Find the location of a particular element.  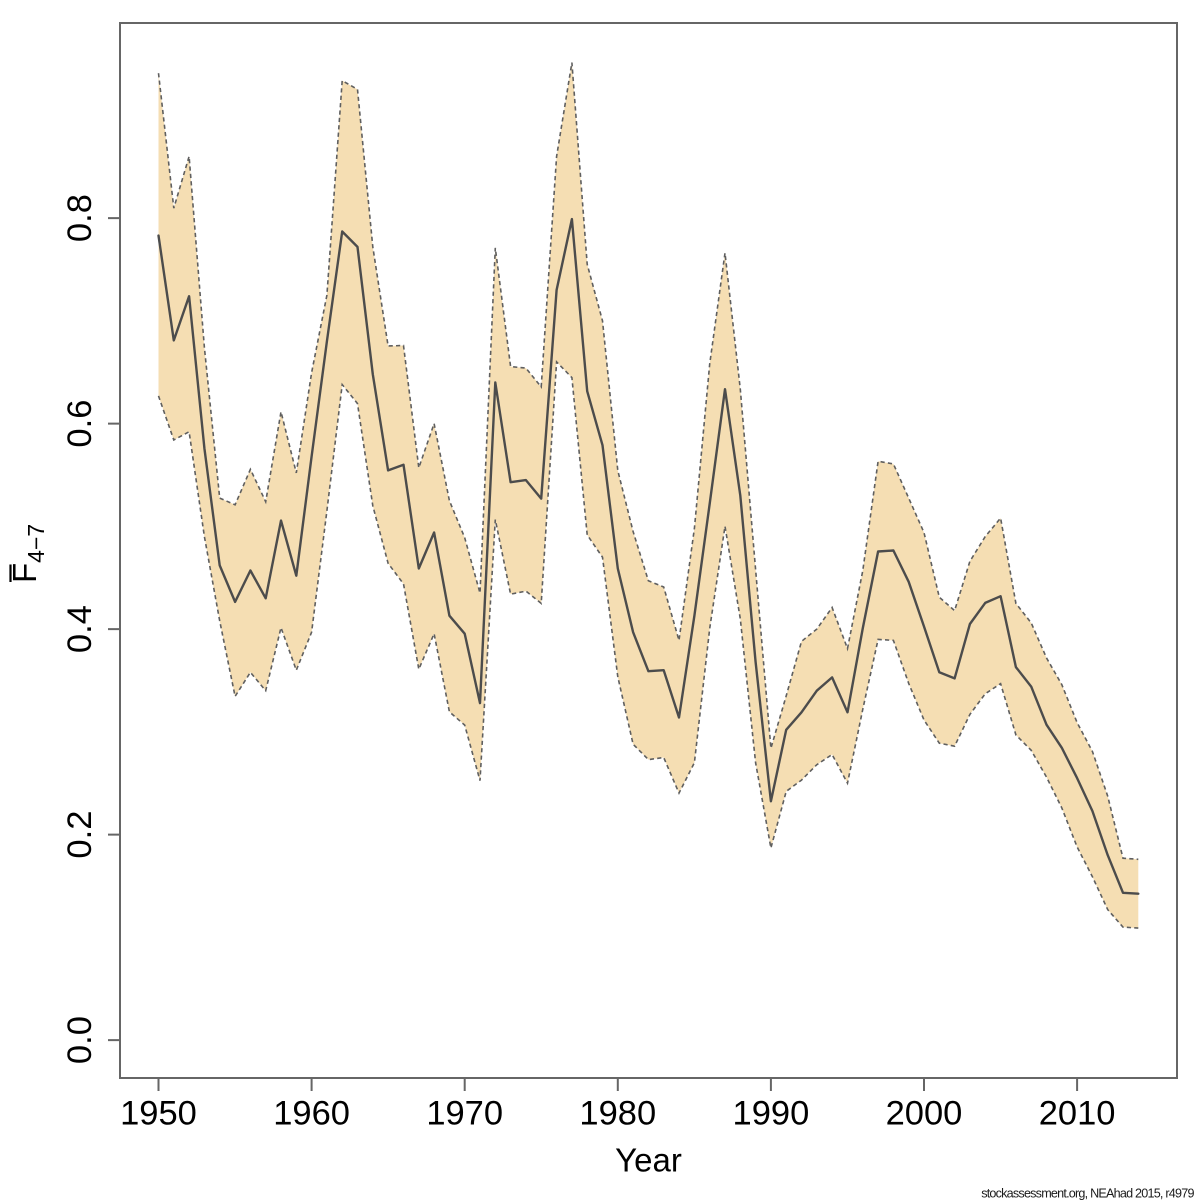

svg-text: 0.8 is located at coordinates (80, 218).